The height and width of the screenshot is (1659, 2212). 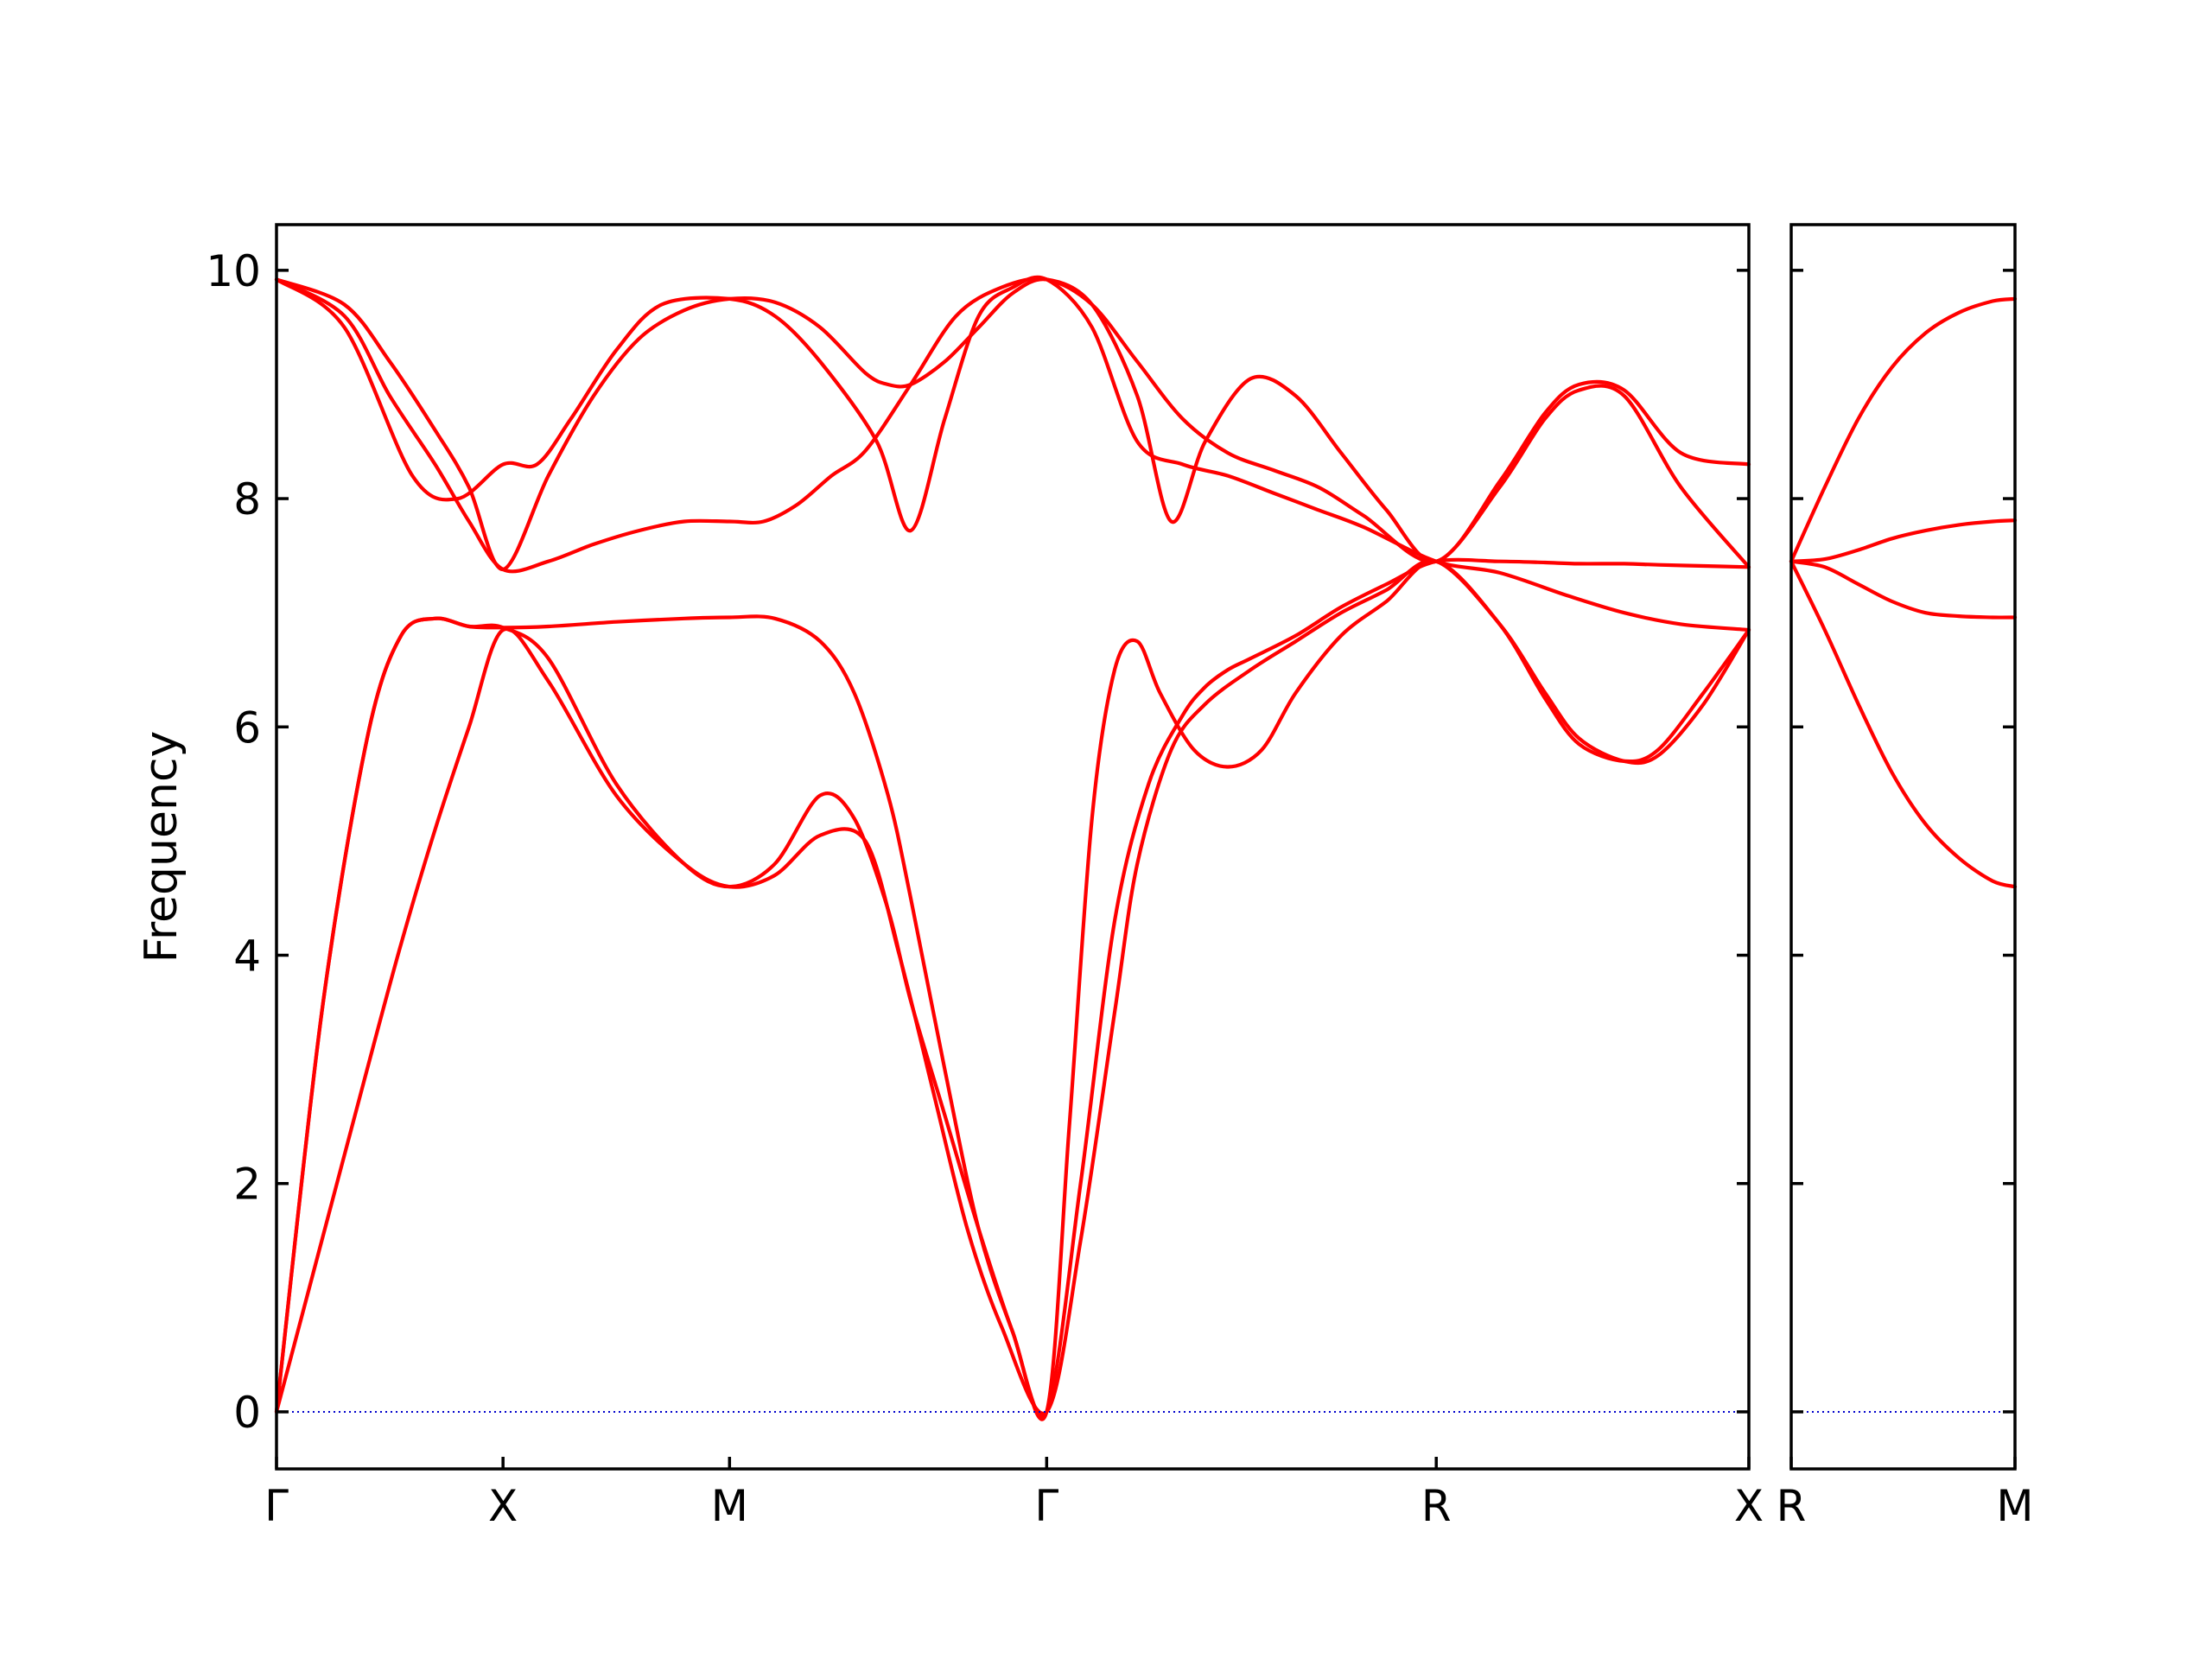 What do you see at coordinates (1792, 1506) in the screenshot?
I see `side-x-tick-label-1: R` at bounding box center [1792, 1506].